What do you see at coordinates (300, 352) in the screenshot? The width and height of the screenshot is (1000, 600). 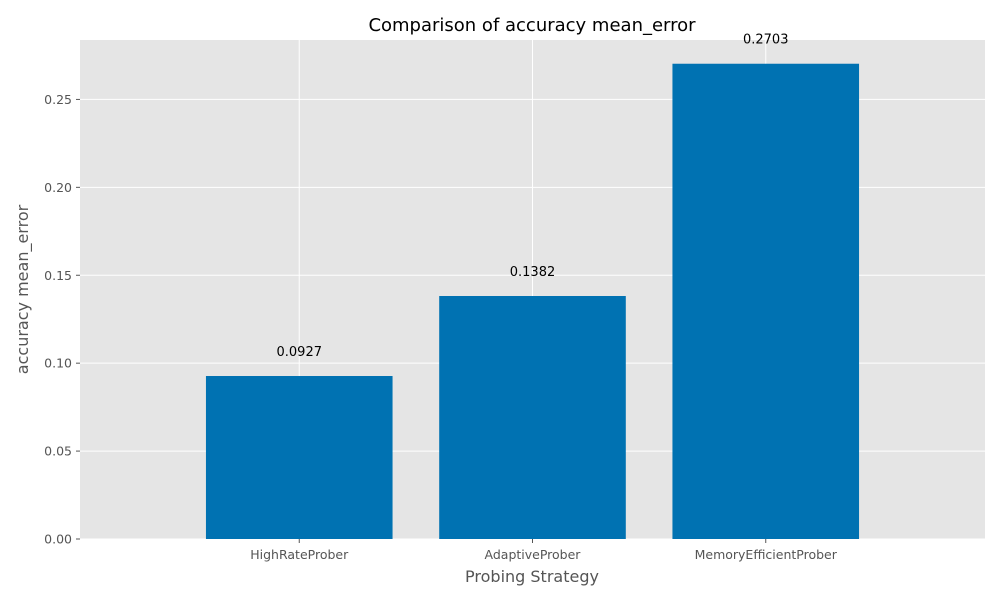 I see `bar-value-label: 0.0927` at bounding box center [300, 352].